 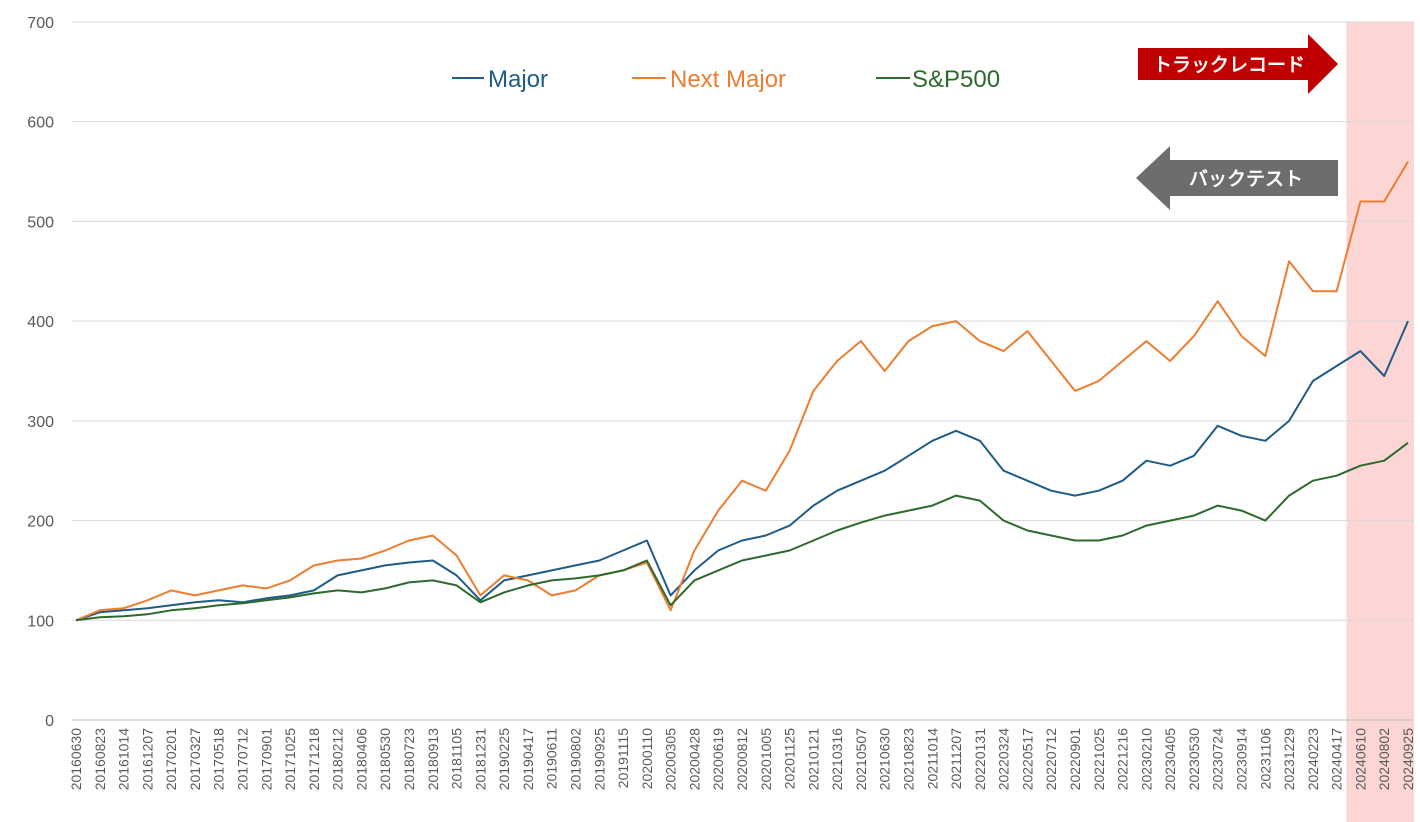 I want to click on x-tick-label: 20180406, so click(x=361, y=759).